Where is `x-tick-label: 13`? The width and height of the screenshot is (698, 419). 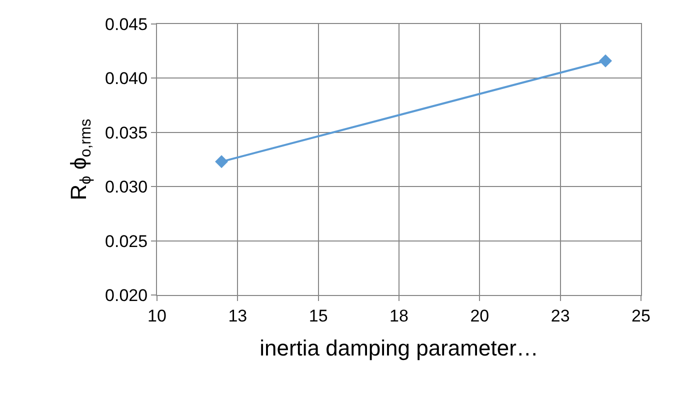
x-tick-label: 13 is located at coordinates (238, 316).